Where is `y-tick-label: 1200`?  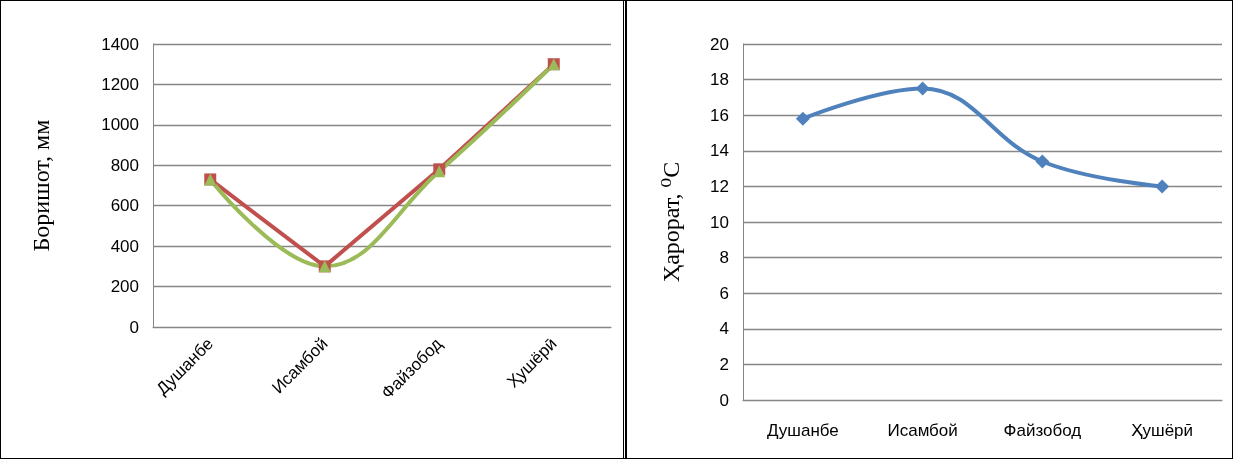
y-tick-label: 1200 is located at coordinates (120, 84).